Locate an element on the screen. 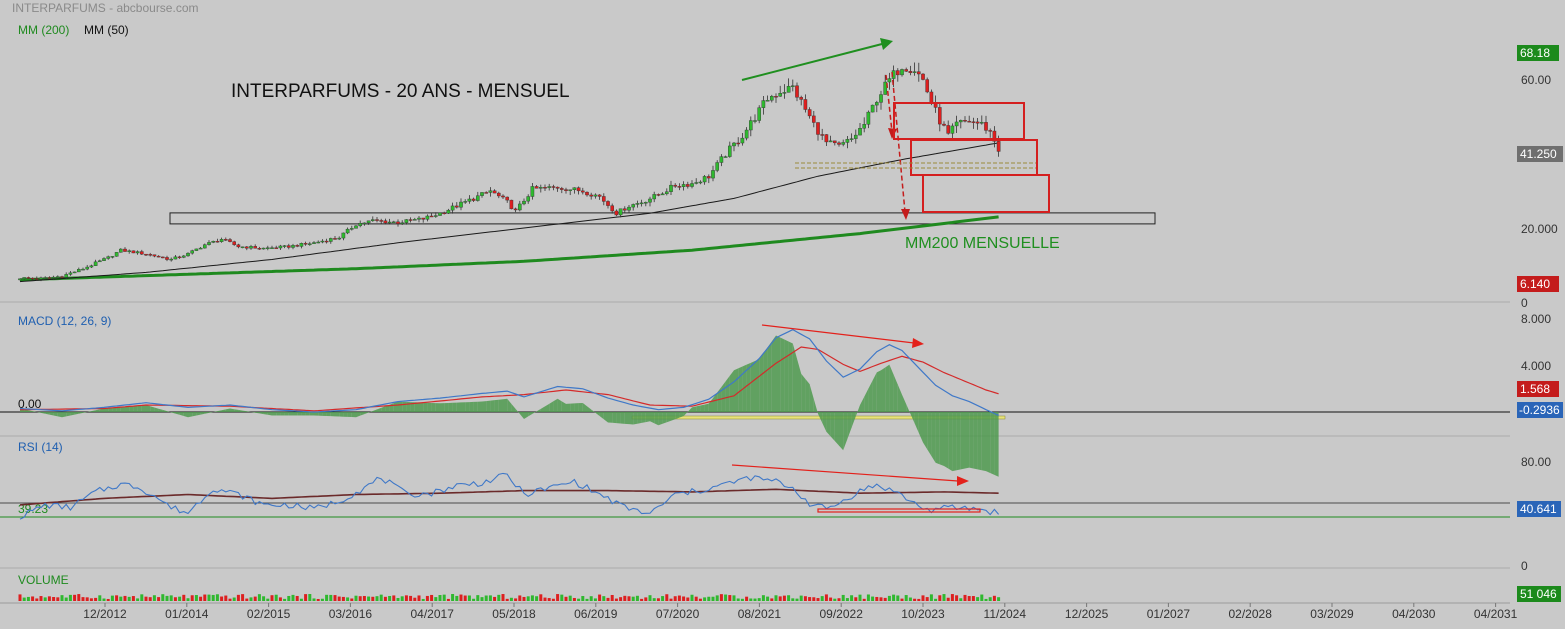 The height and width of the screenshot is (629, 1565). rsi-path is located at coordinates (509, 496).